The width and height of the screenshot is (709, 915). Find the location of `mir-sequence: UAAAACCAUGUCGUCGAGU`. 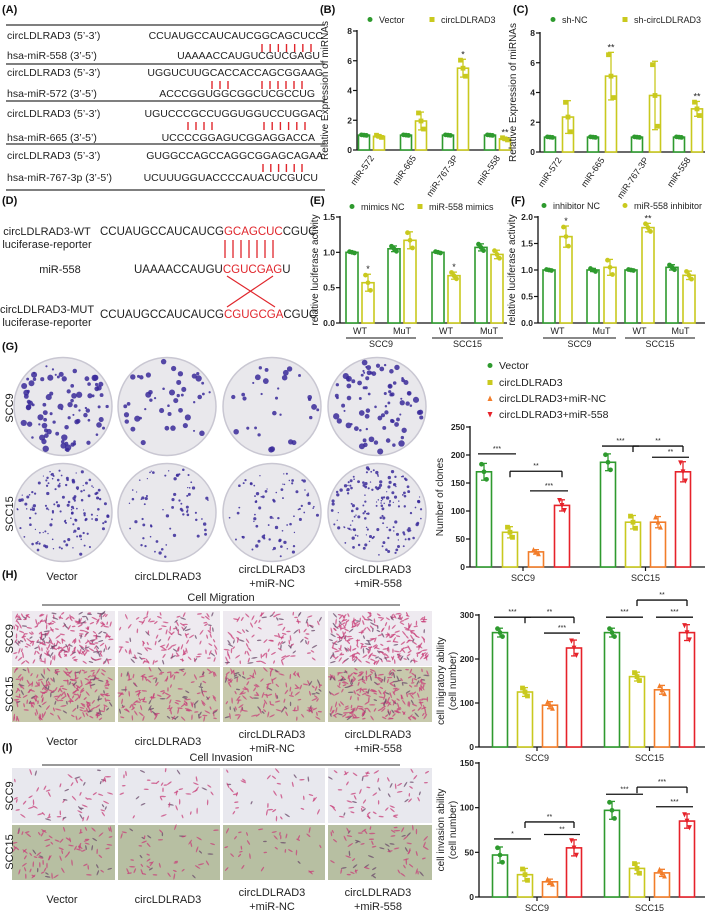

mir-sequence: UAAAACCAUGUCGUCGAGU is located at coordinates (212, 270).